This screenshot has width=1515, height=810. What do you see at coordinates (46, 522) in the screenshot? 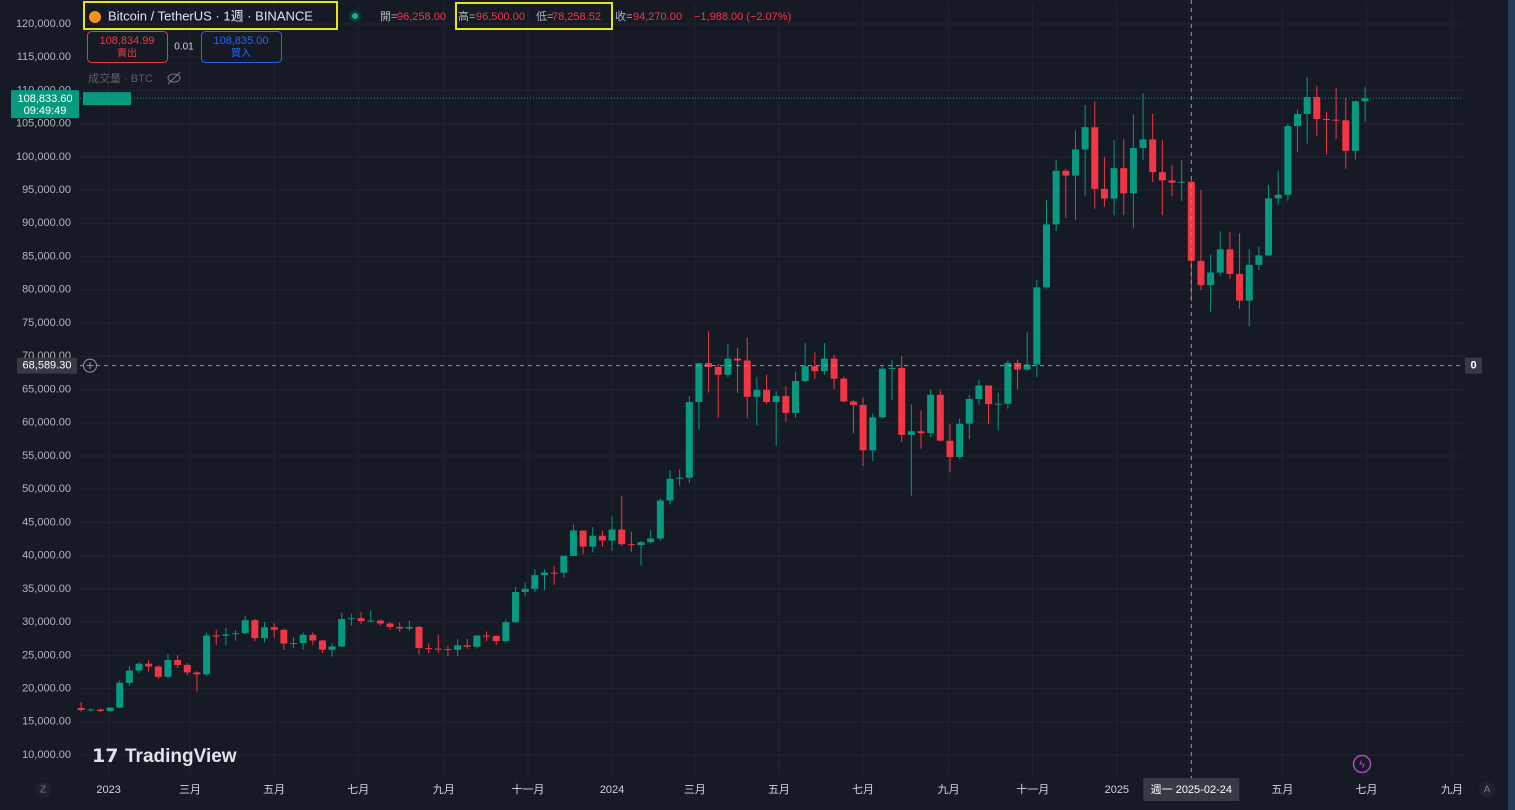
I see `y-tick-label: 45,000.00` at bounding box center [46, 522].